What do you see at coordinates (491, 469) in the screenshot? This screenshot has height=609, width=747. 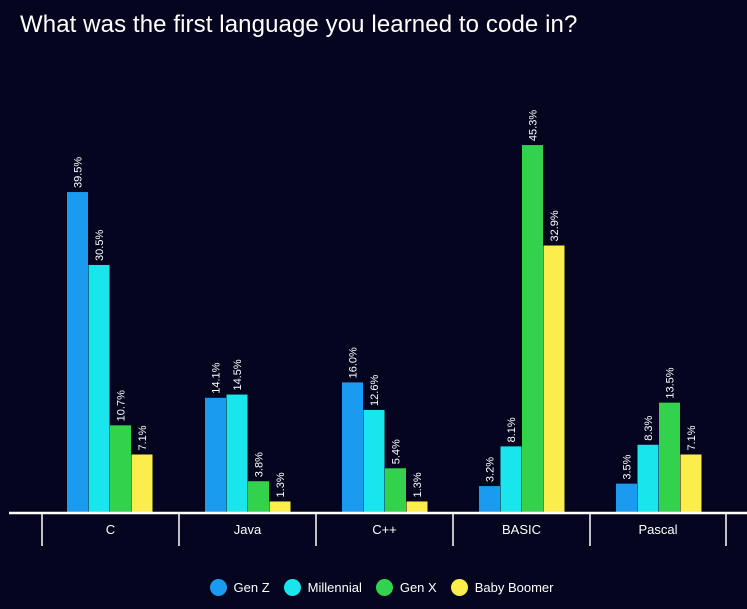 I see `data-label-basic-gen-z: 3.2%` at bounding box center [491, 469].